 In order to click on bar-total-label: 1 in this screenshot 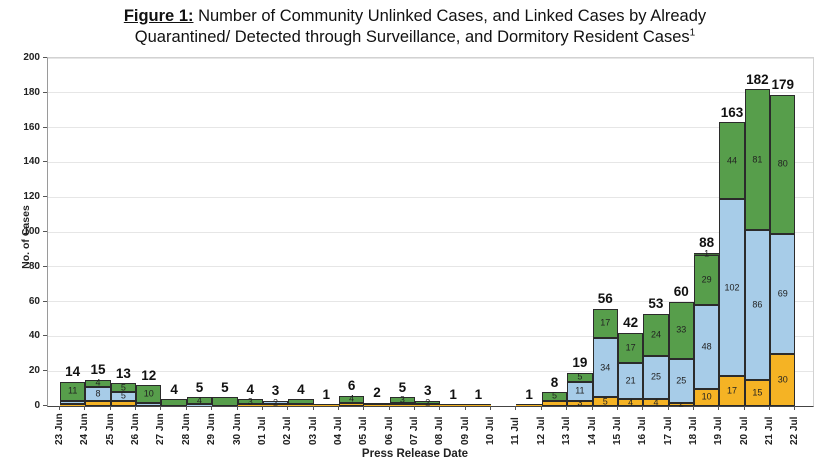, I will do `click(326, 394)`.